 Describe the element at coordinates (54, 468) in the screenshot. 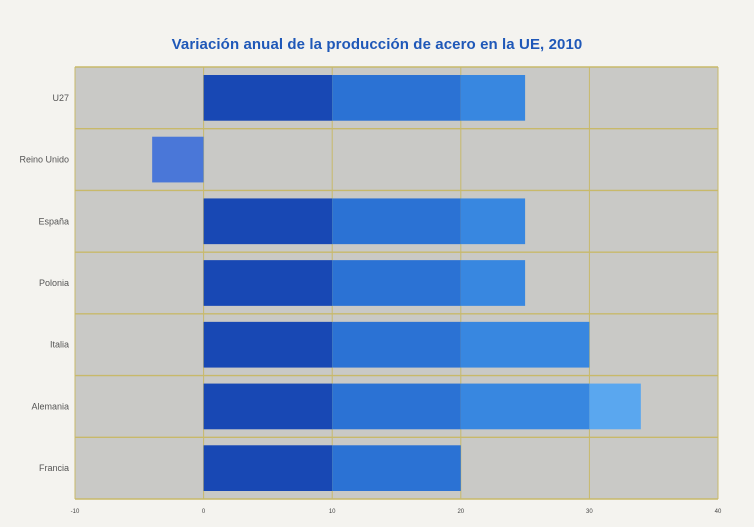

I see `category-label: Francia` at that location.